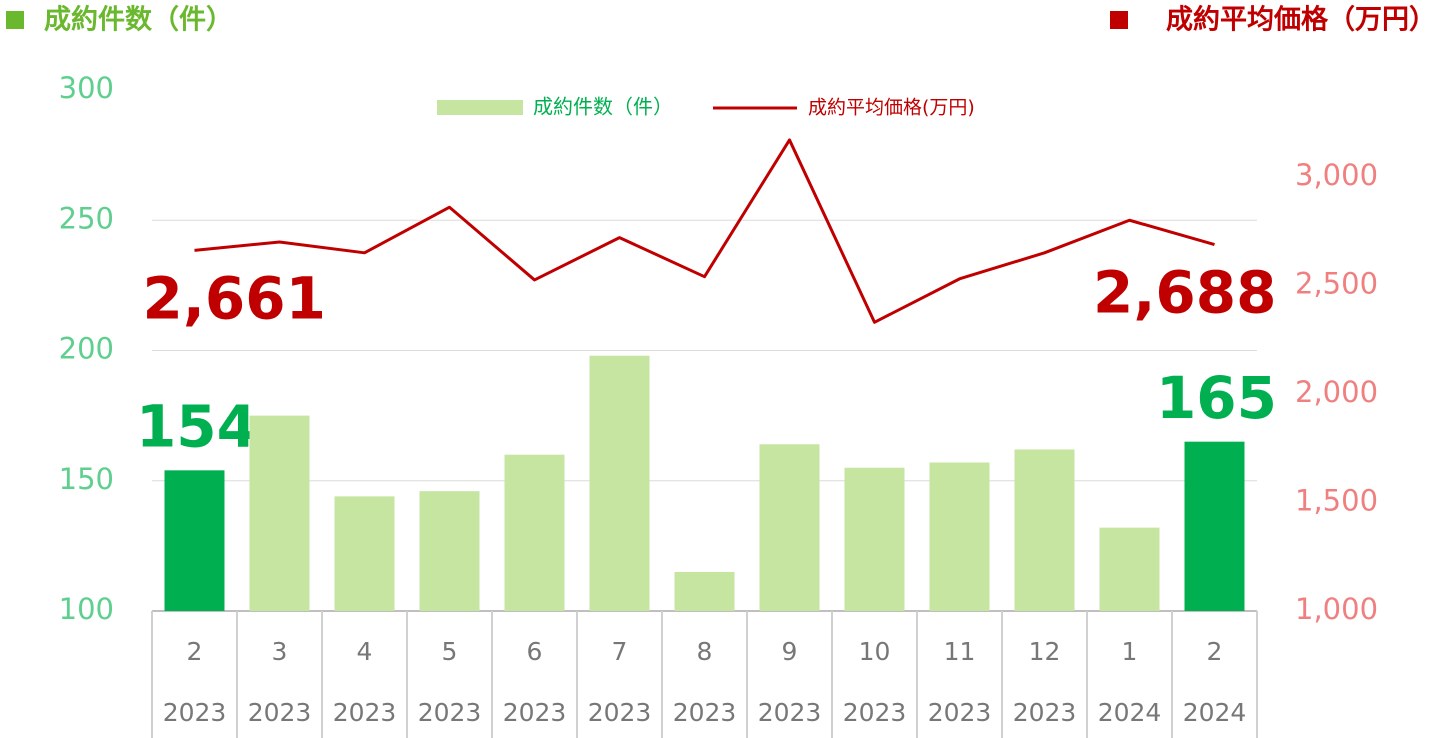 This screenshot has width=1440, height=738. What do you see at coordinates (1216, 398) in the screenshot?
I see `data-label: 165` at bounding box center [1216, 398].